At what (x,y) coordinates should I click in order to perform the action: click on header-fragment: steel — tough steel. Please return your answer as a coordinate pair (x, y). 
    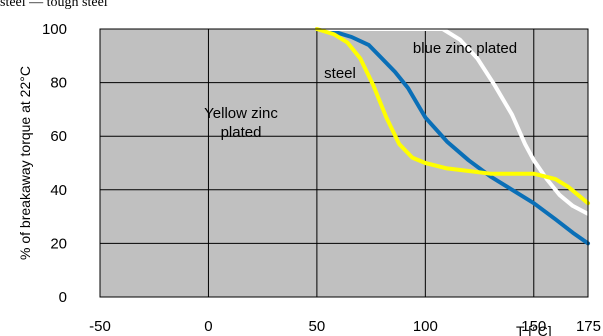
    Looking at the image, I should click on (54, 5).